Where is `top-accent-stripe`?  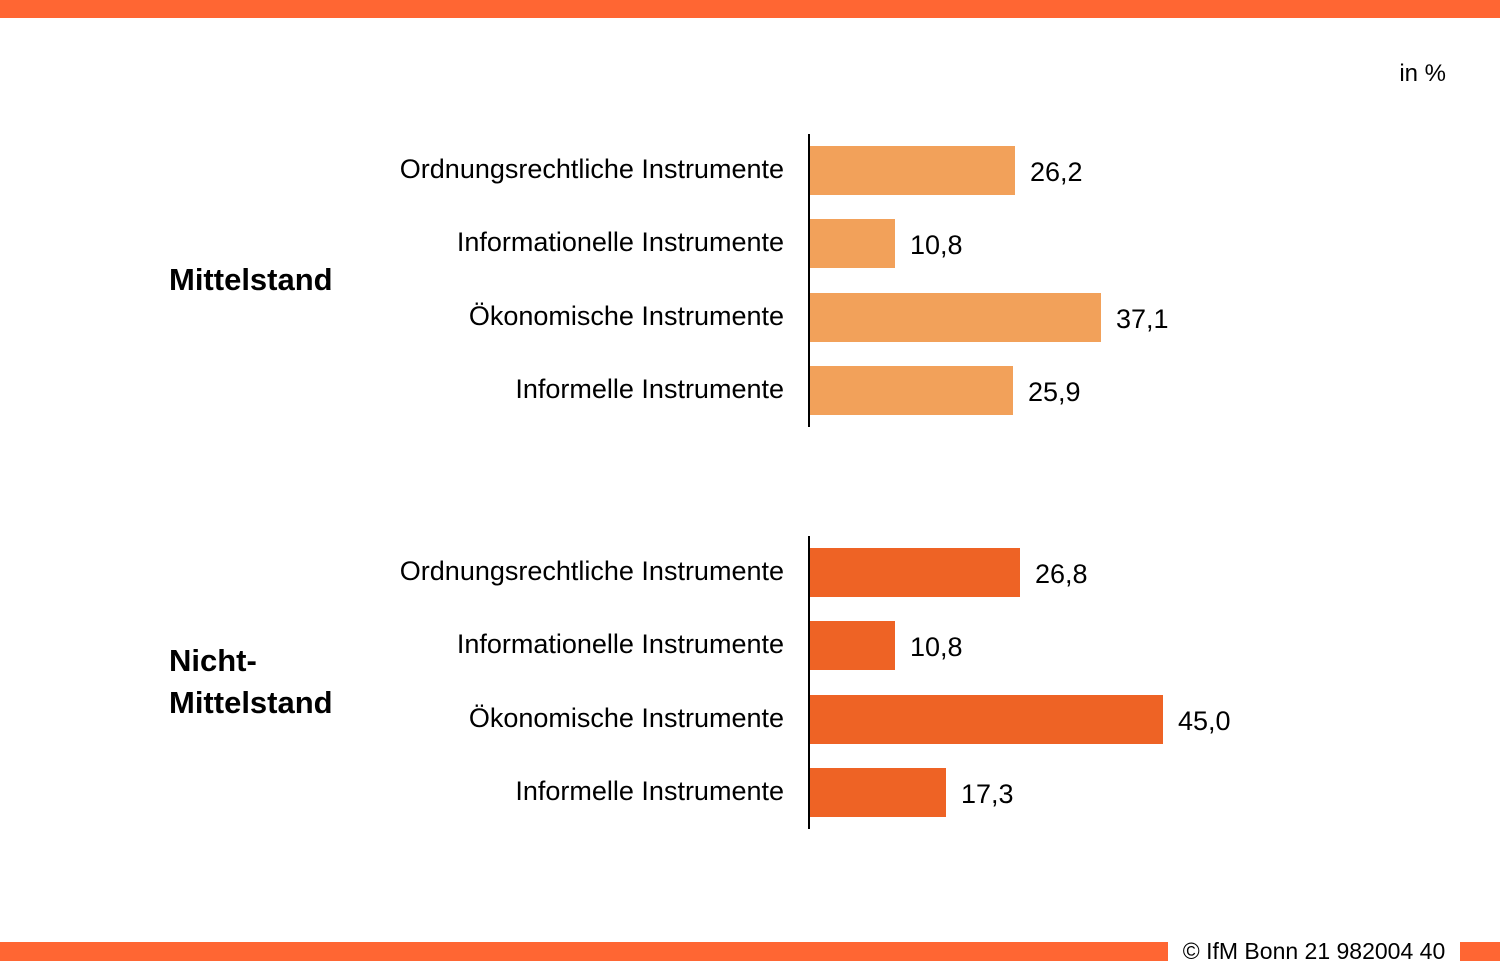
top-accent-stripe is located at coordinates (750, 9).